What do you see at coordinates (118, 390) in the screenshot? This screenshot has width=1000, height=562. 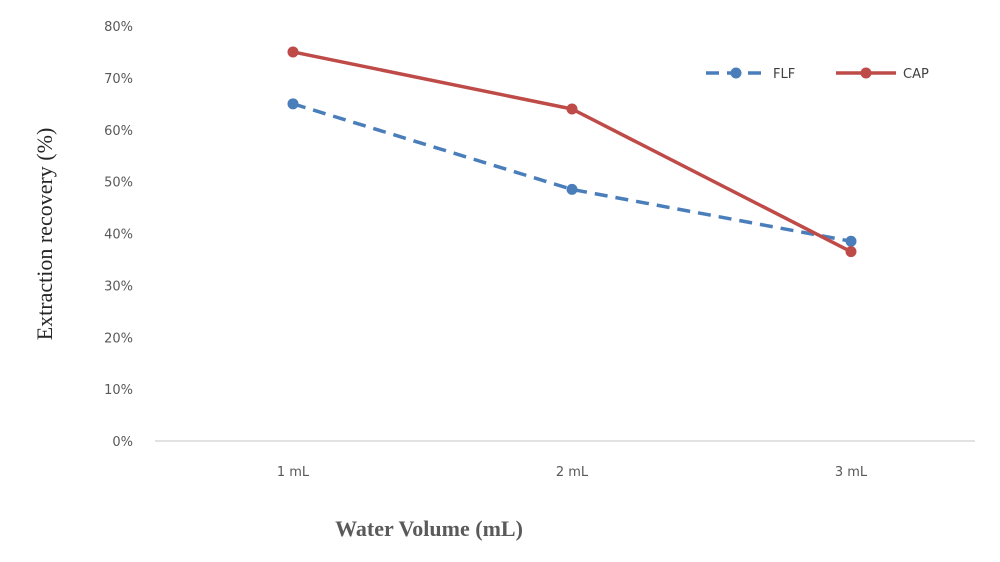 I see `y-tick-label: 10%` at bounding box center [118, 390].